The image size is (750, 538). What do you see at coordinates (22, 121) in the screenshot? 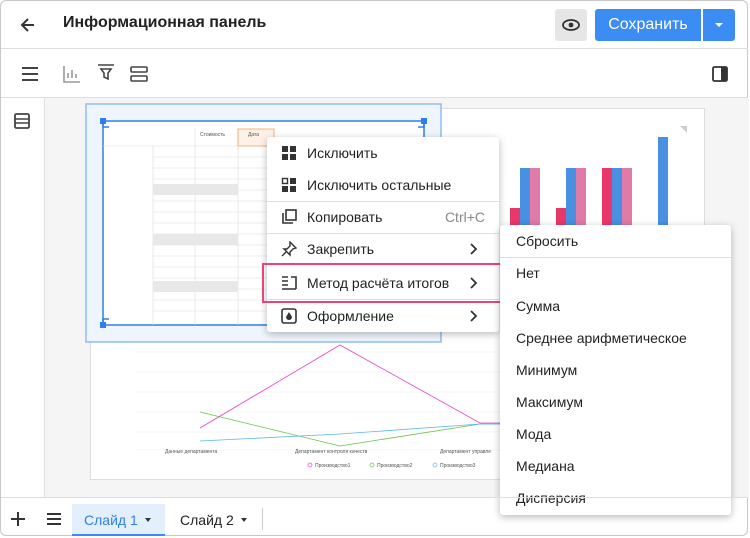
I see `sidebar-list-icon` at bounding box center [22, 121].